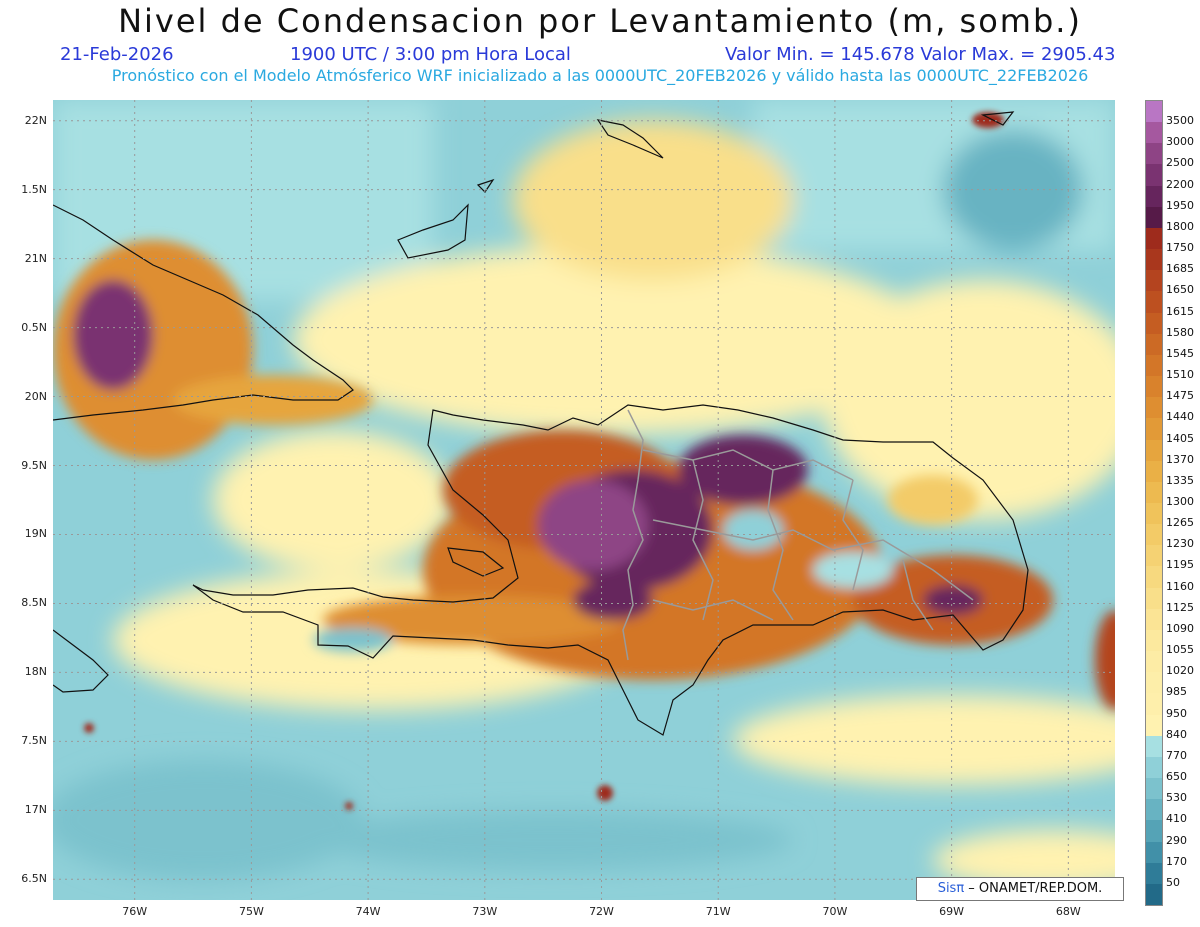  Describe the element at coordinates (1180, 353) in the screenshot. I see `colorbar-label: 1545` at that location.